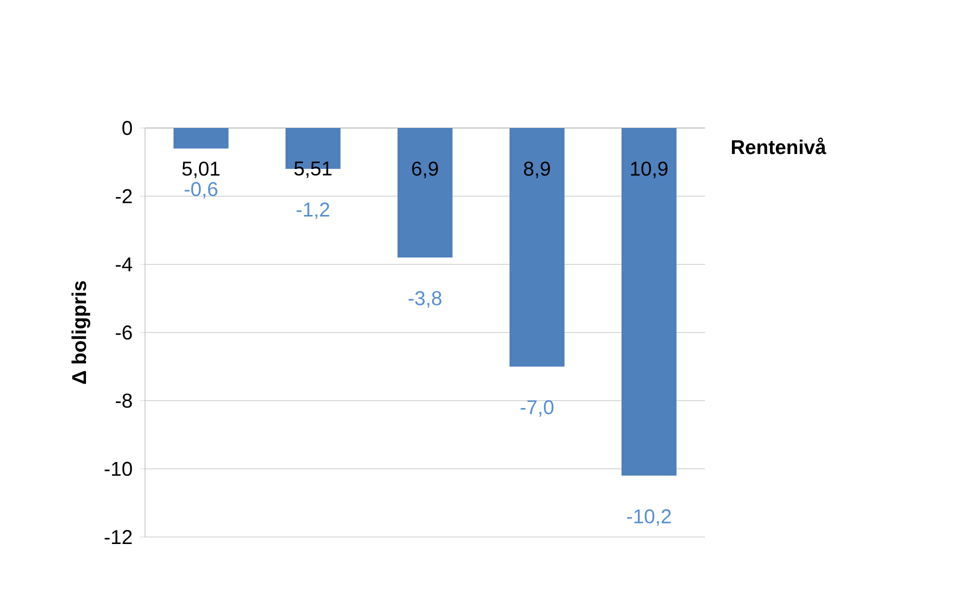  What do you see at coordinates (201, 170) in the screenshot?
I see `x-tick-label: 5,01` at bounding box center [201, 170].